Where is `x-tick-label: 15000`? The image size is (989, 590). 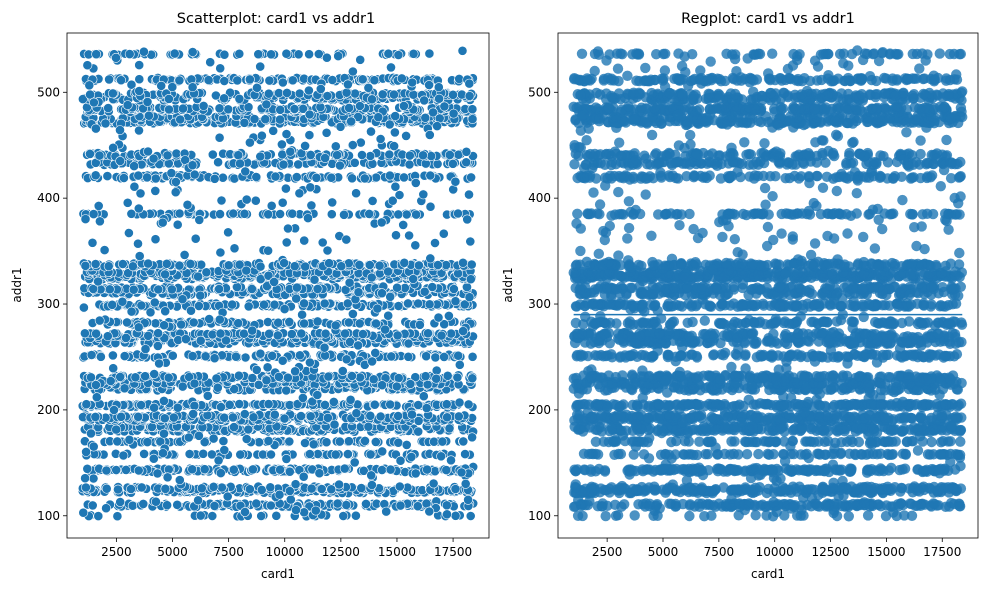
x-tick-label: 15000 is located at coordinates (397, 552).